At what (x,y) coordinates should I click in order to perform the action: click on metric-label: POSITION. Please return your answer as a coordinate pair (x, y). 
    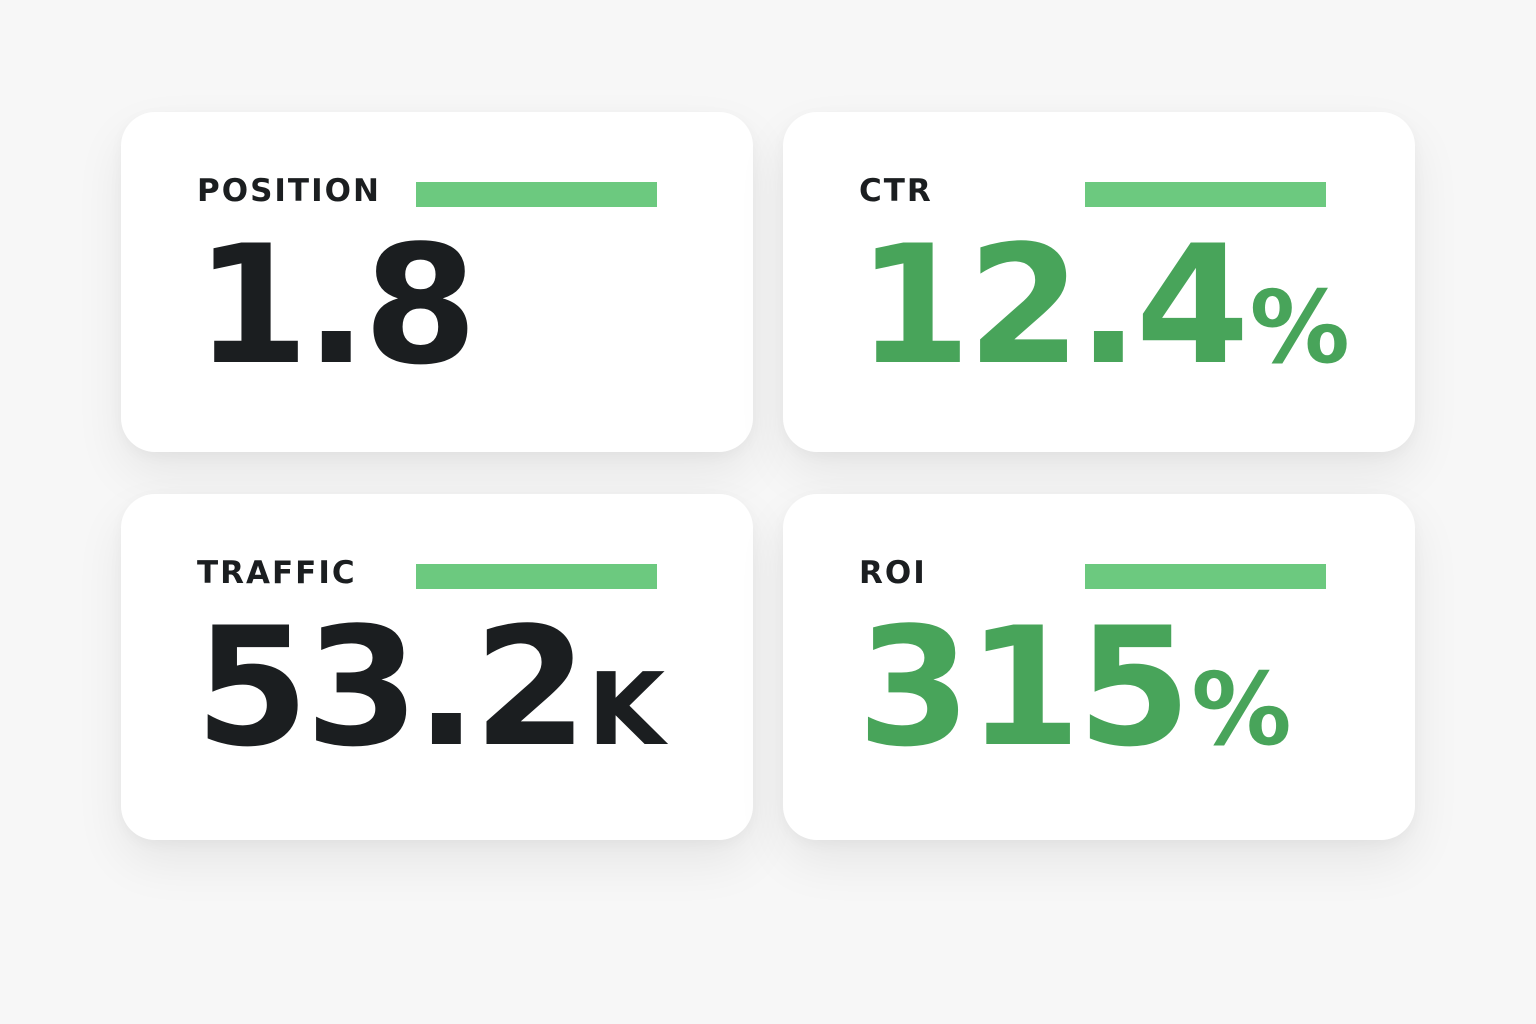
    Looking at the image, I should click on (289, 191).